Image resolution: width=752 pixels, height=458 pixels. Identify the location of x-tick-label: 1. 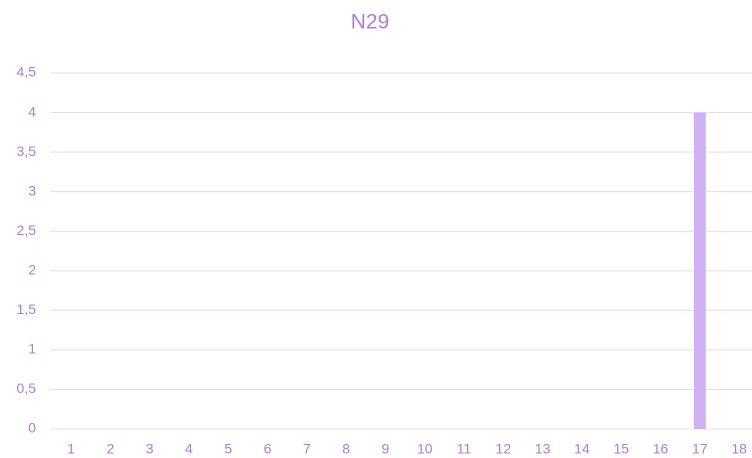
(71, 449).